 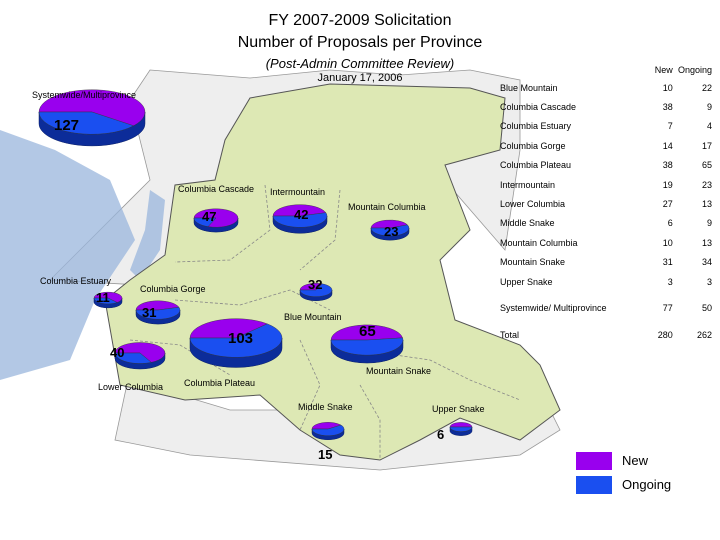 What do you see at coordinates (529, 87) in the screenshot?
I see `row-province-name: Blue Mountain` at bounding box center [529, 87].